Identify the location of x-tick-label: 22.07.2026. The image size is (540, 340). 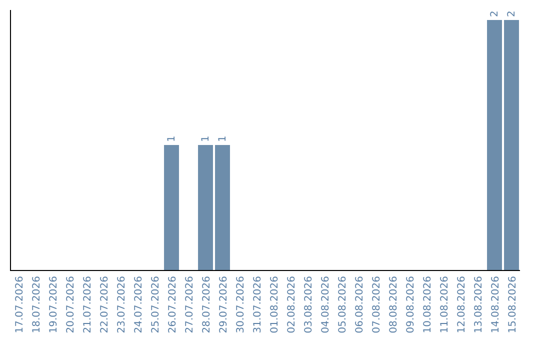
(105, 305).